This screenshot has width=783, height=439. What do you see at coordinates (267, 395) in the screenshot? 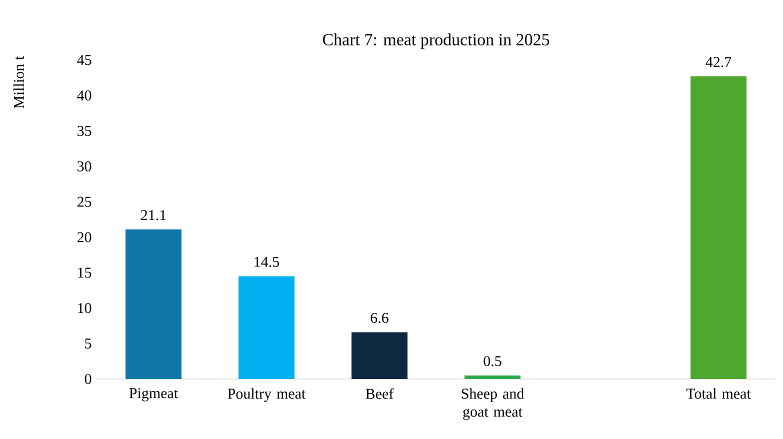
I see `x-tick-label: Poultry meat` at bounding box center [267, 395].